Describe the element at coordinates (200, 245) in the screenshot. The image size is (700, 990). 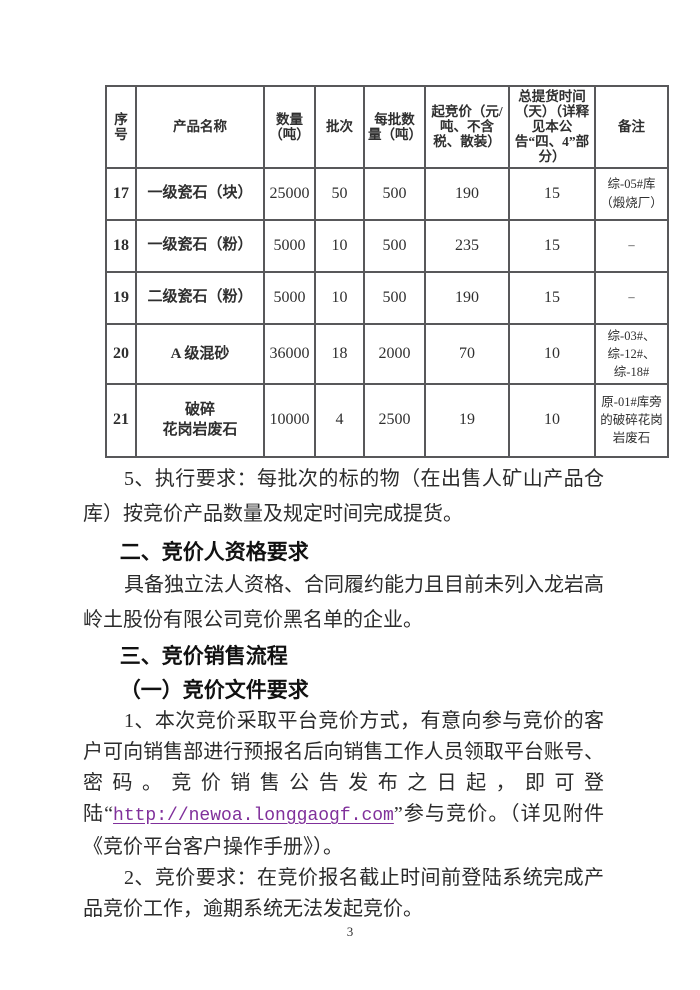
I see `cell-product-name: 一级瓷石（粉）` at that location.